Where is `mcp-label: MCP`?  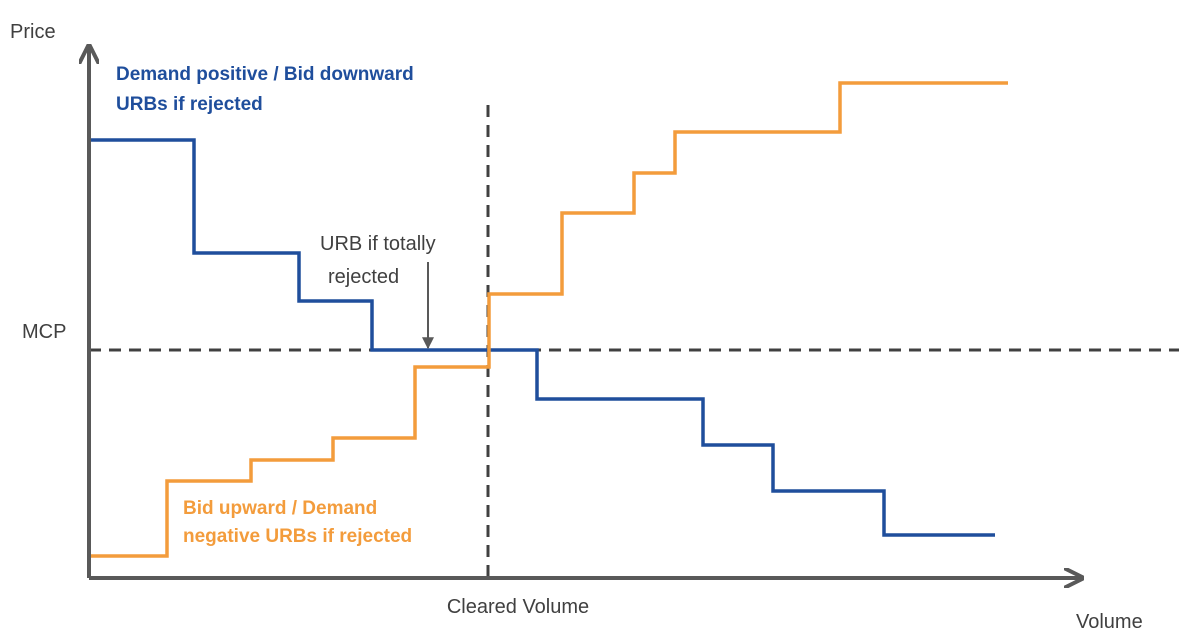
mcp-label: MCP is located at coordinates (44, 332).